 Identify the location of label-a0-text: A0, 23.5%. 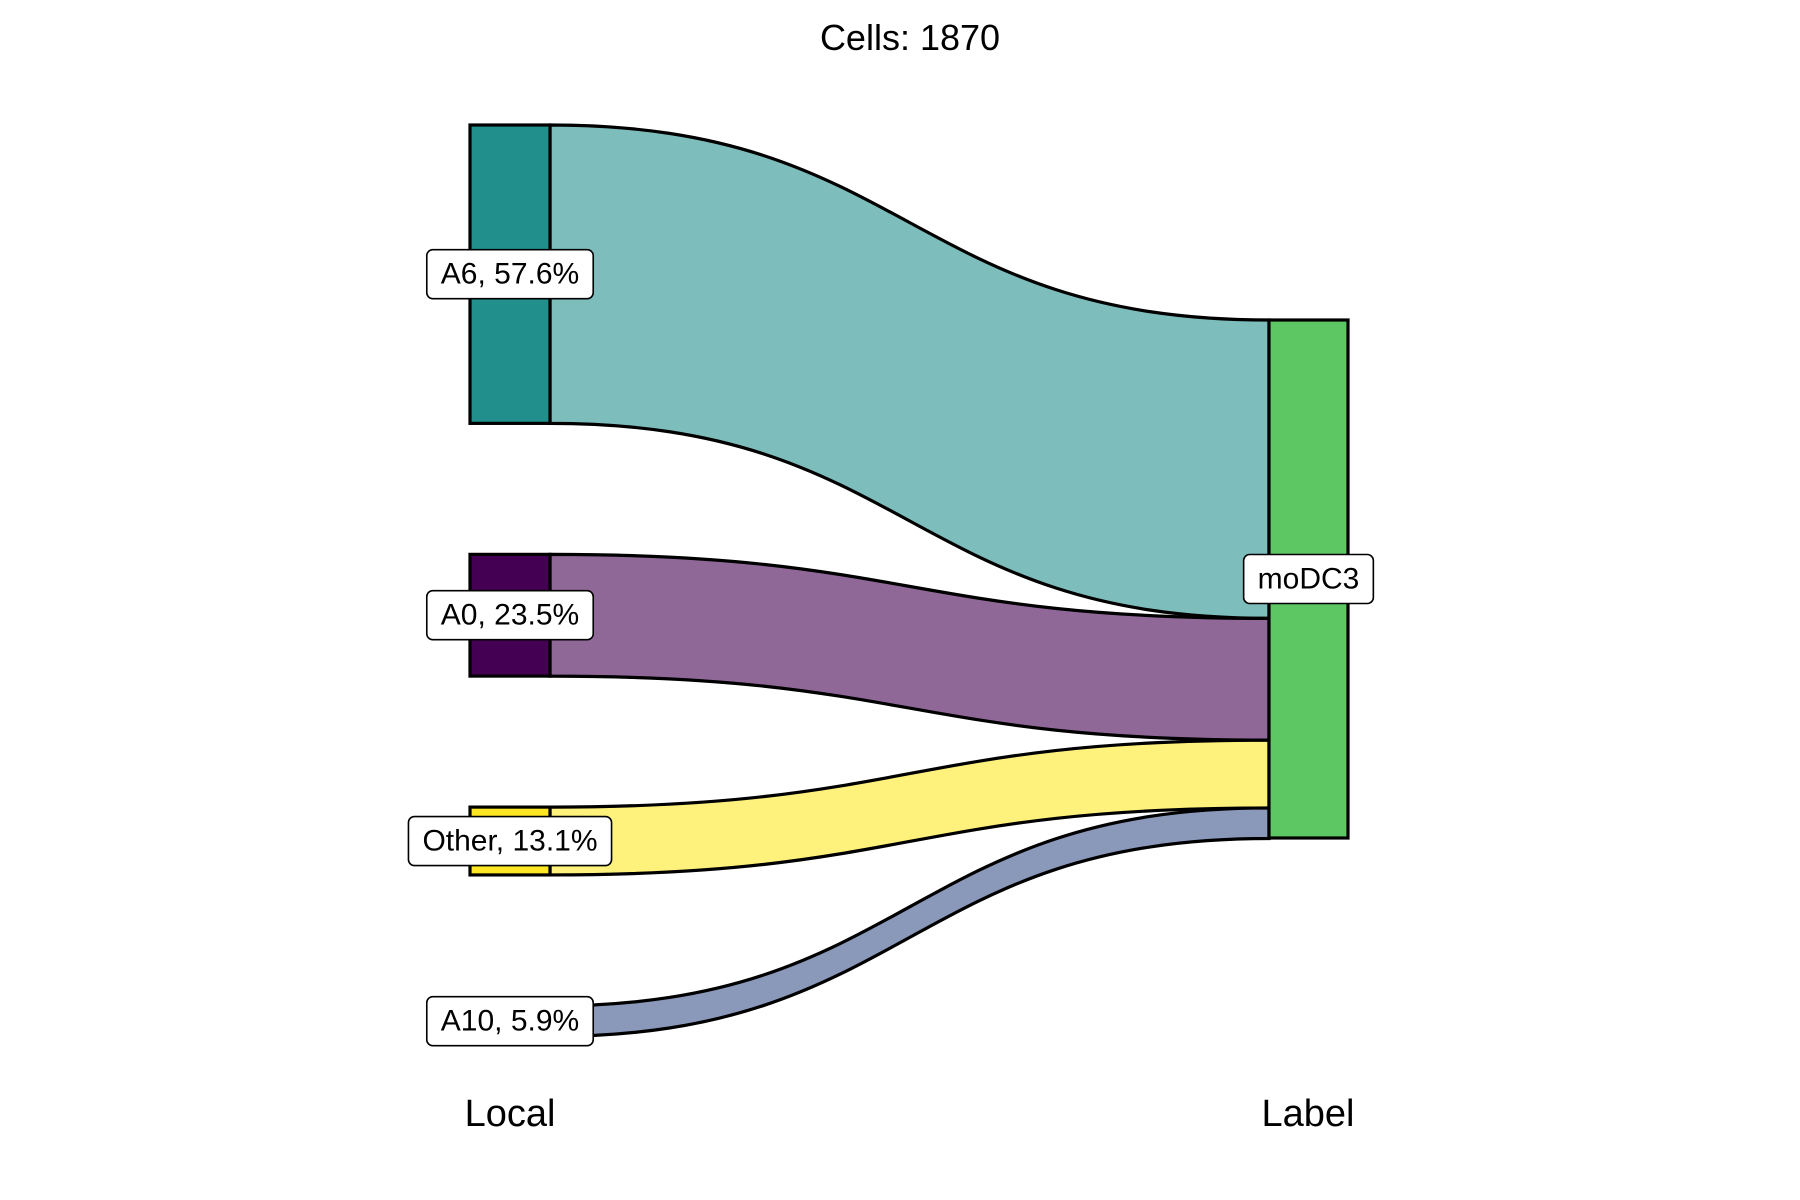
(510, 615).